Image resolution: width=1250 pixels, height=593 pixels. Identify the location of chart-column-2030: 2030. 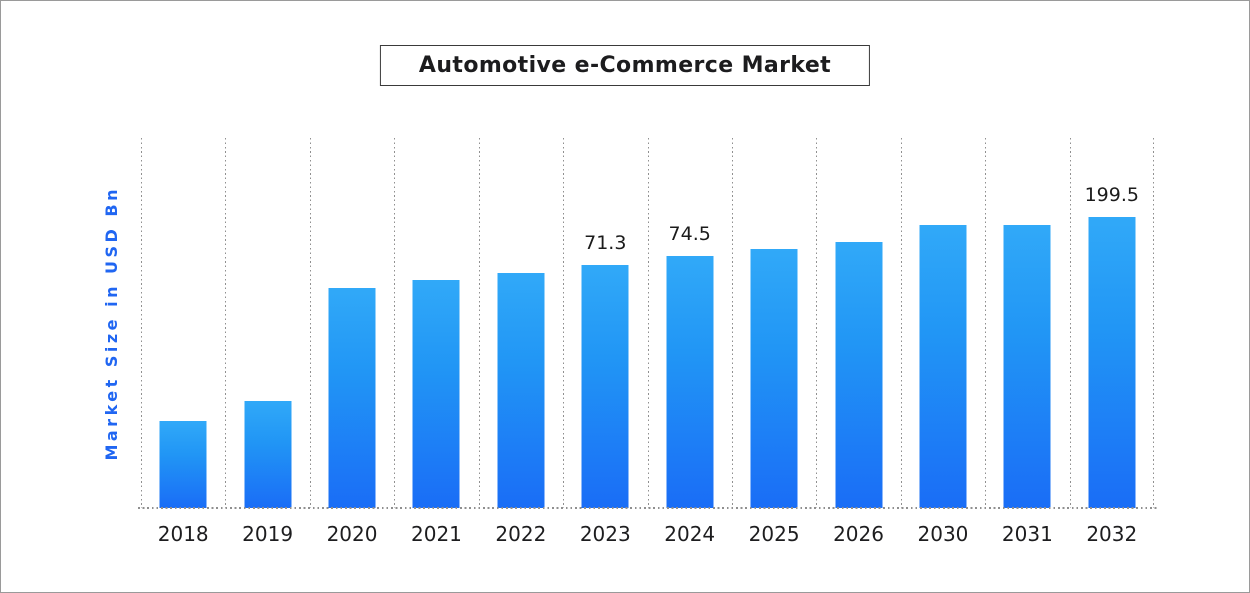
(943, 342).